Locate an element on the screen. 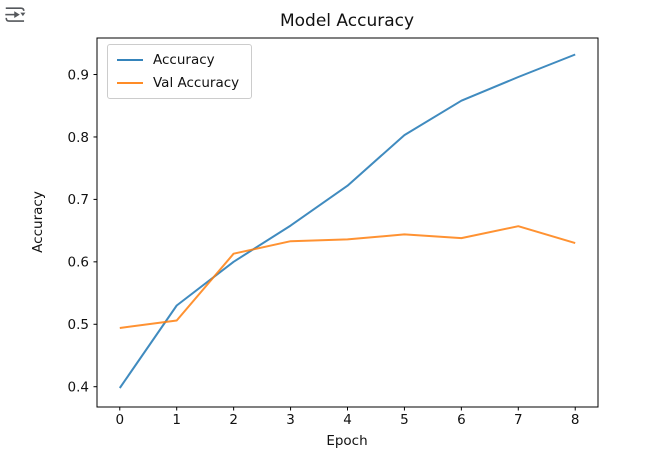 The height and width of the screenshot is (460, 653). x-tick-label: 3 is located at coordinates (290, 420).